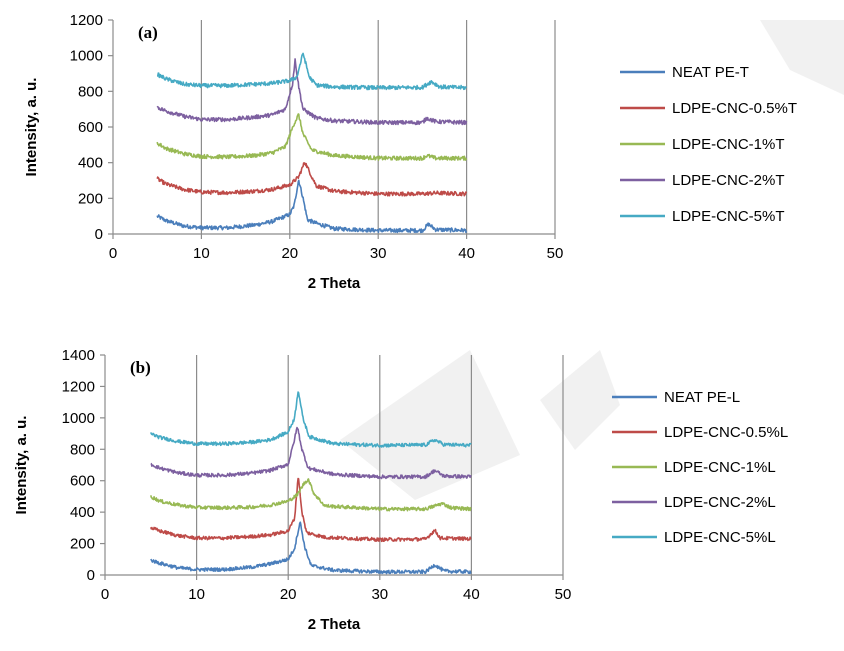 The width and height of the screenshot is (844, 651). I want to click on y-tick-label: 1400, so click(78, 355).